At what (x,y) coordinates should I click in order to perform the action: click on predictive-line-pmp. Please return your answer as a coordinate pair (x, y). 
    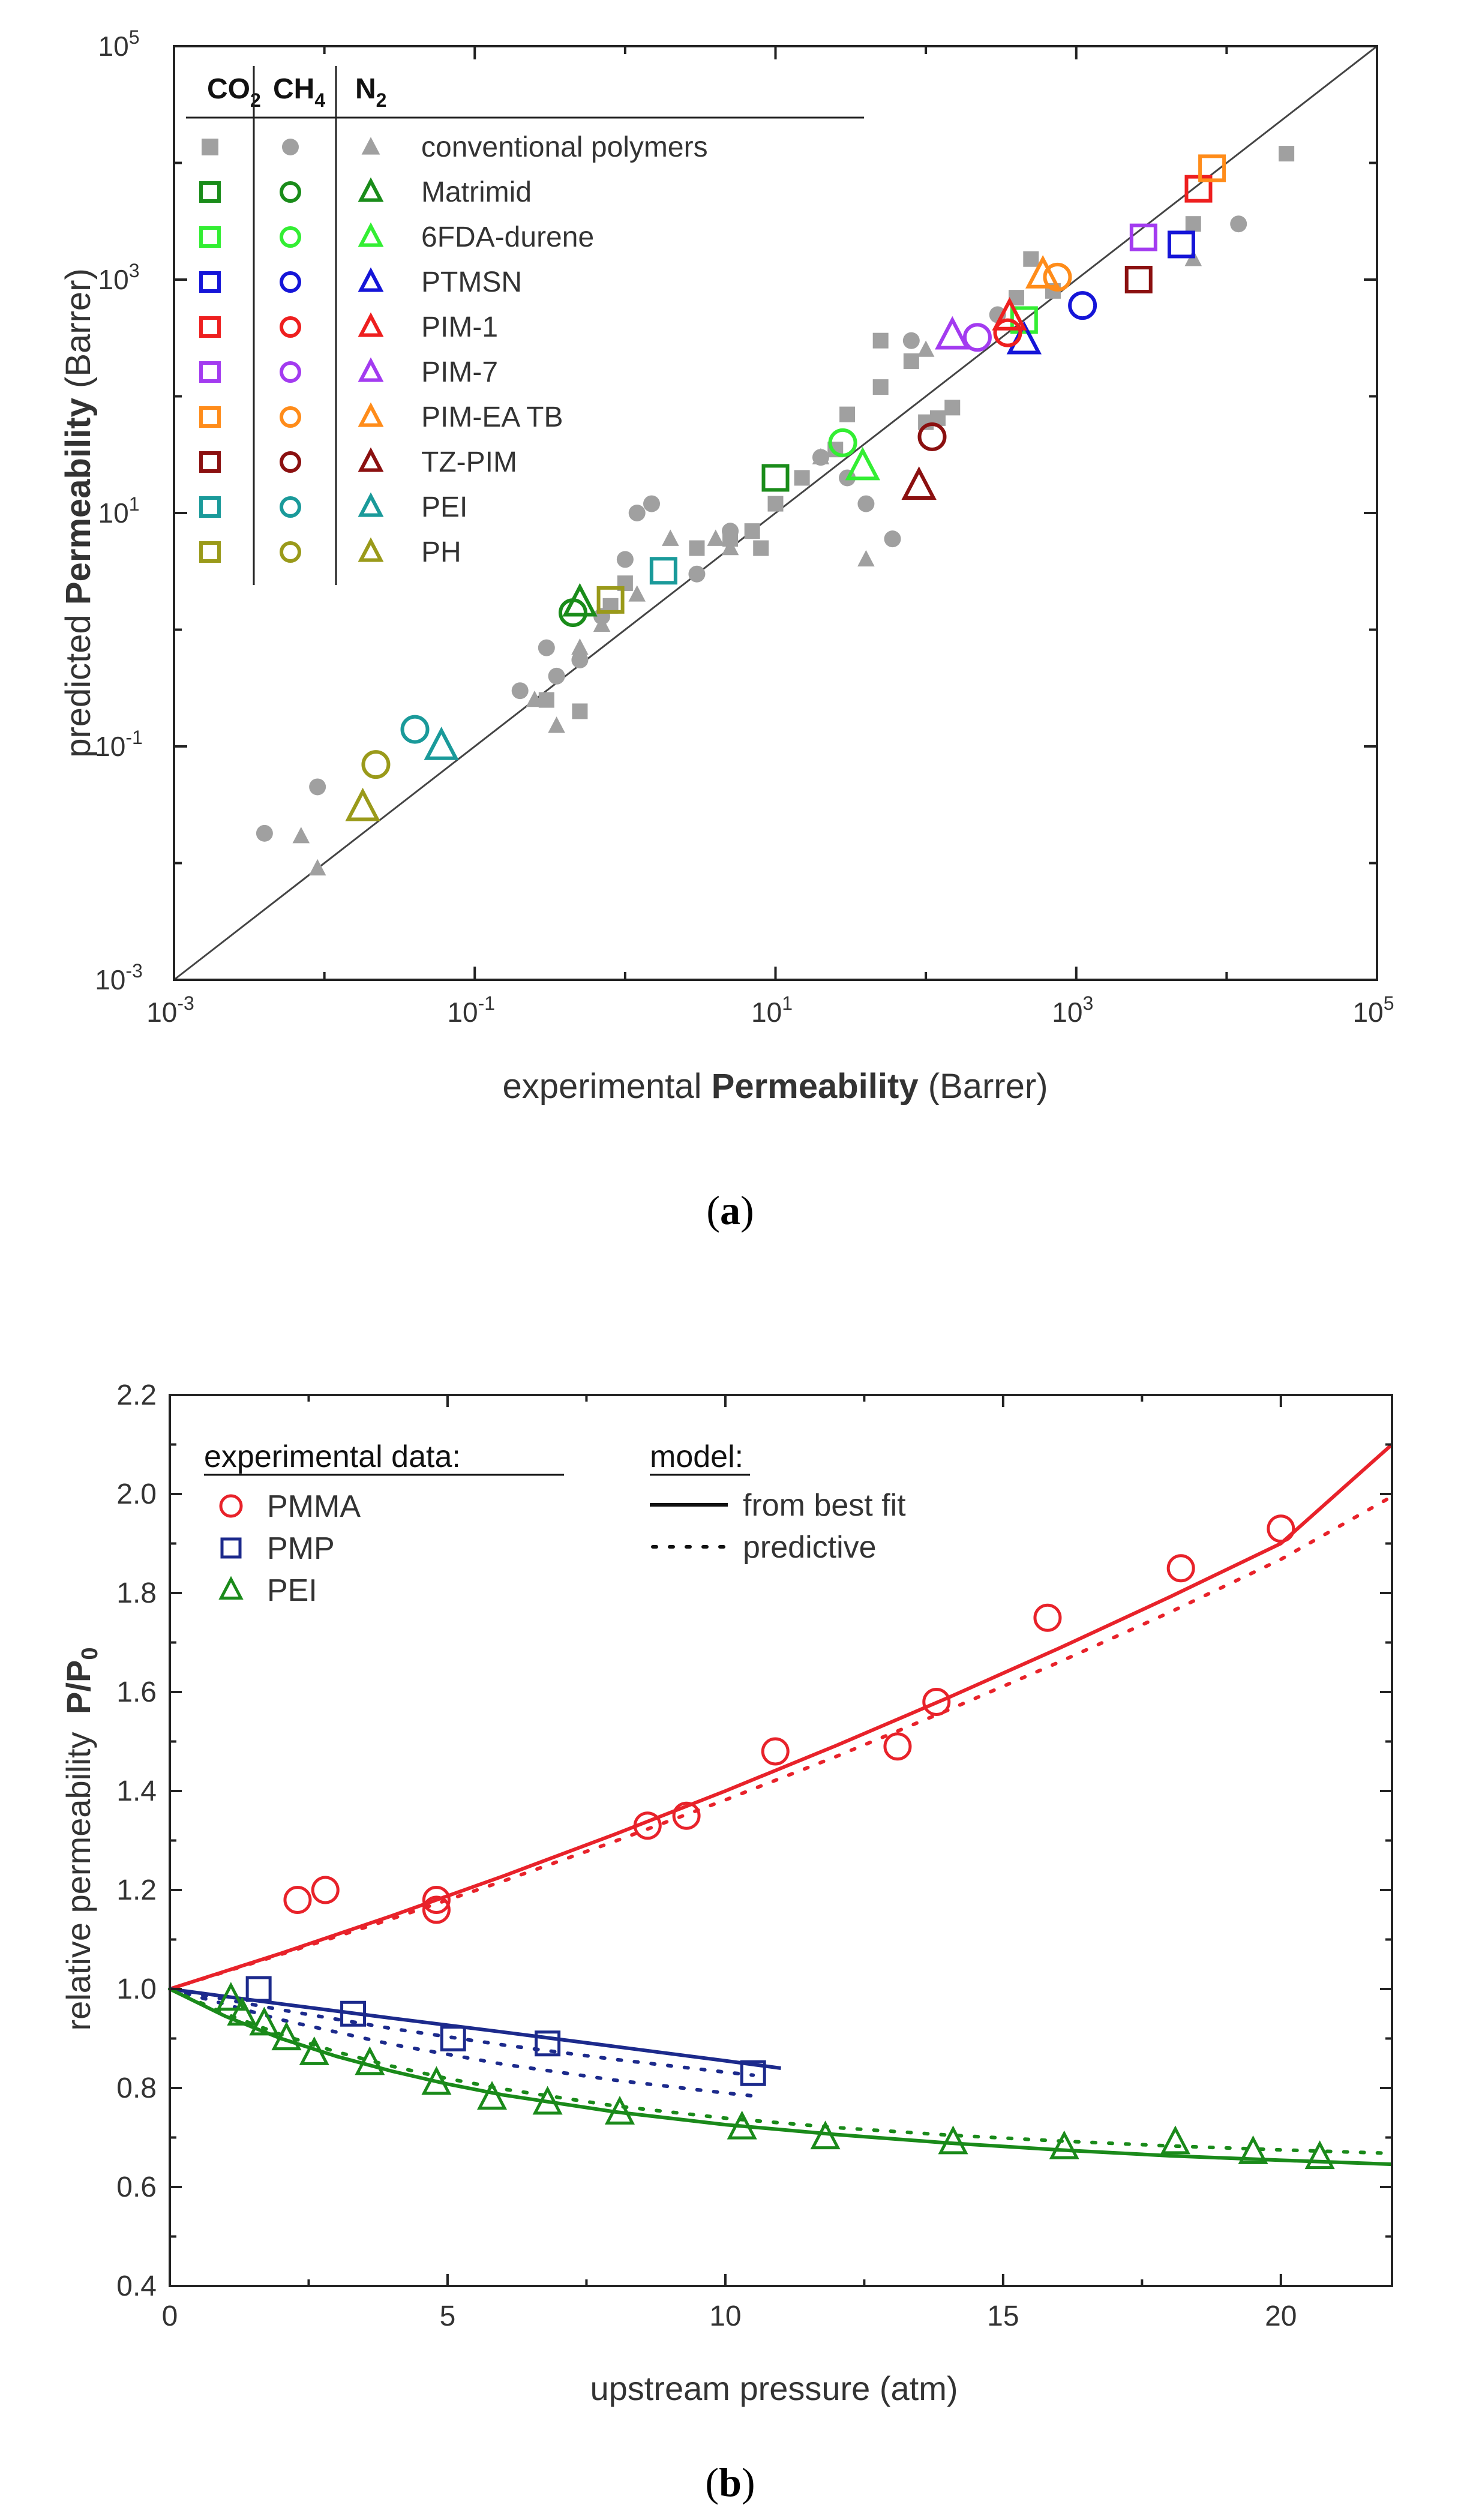
    Looking at the image, I should click on (461, 2032).